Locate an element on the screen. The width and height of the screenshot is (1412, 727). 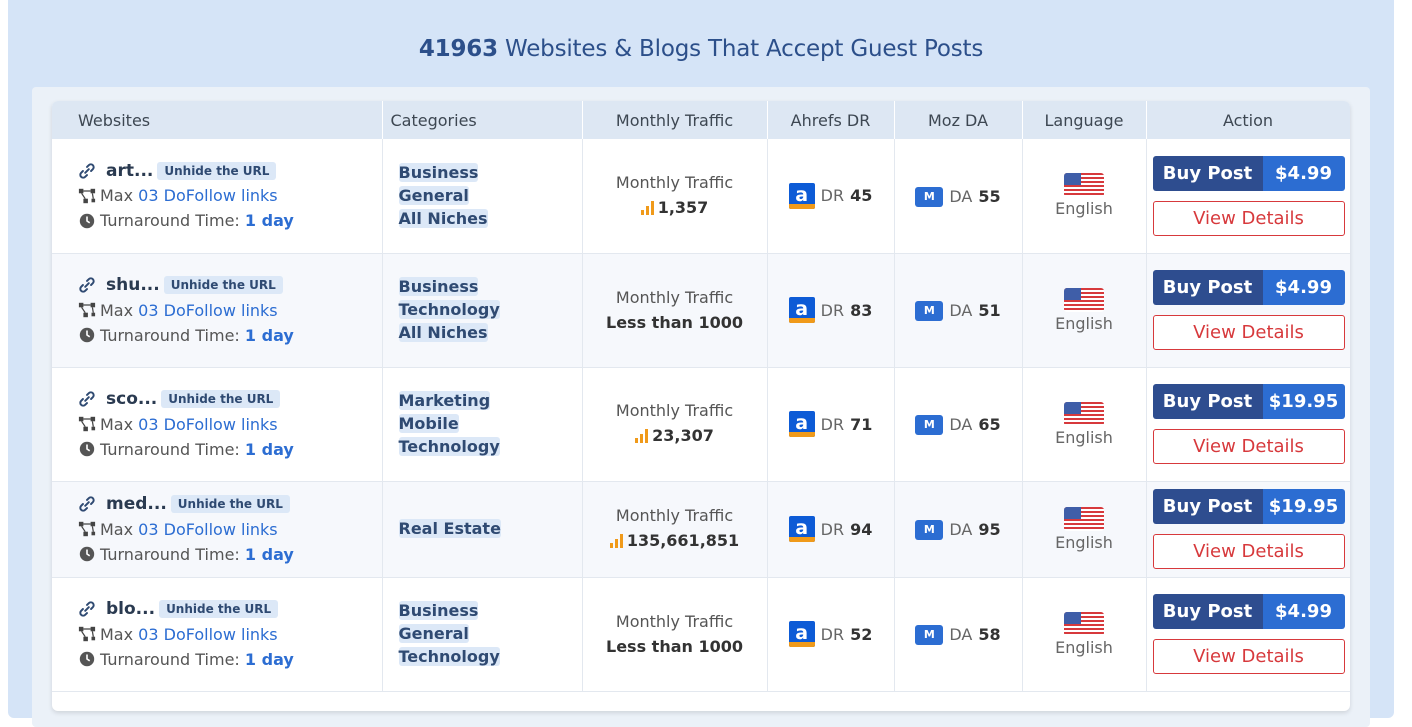
link-icon is located at coordinates (87, 285).